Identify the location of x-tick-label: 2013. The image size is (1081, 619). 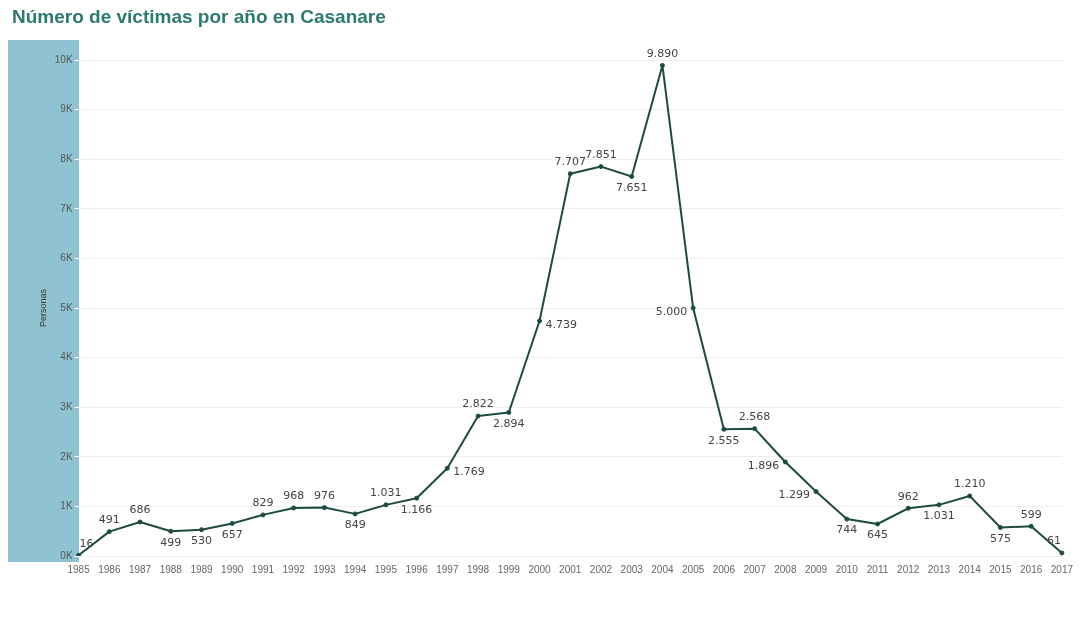
(939, 569).